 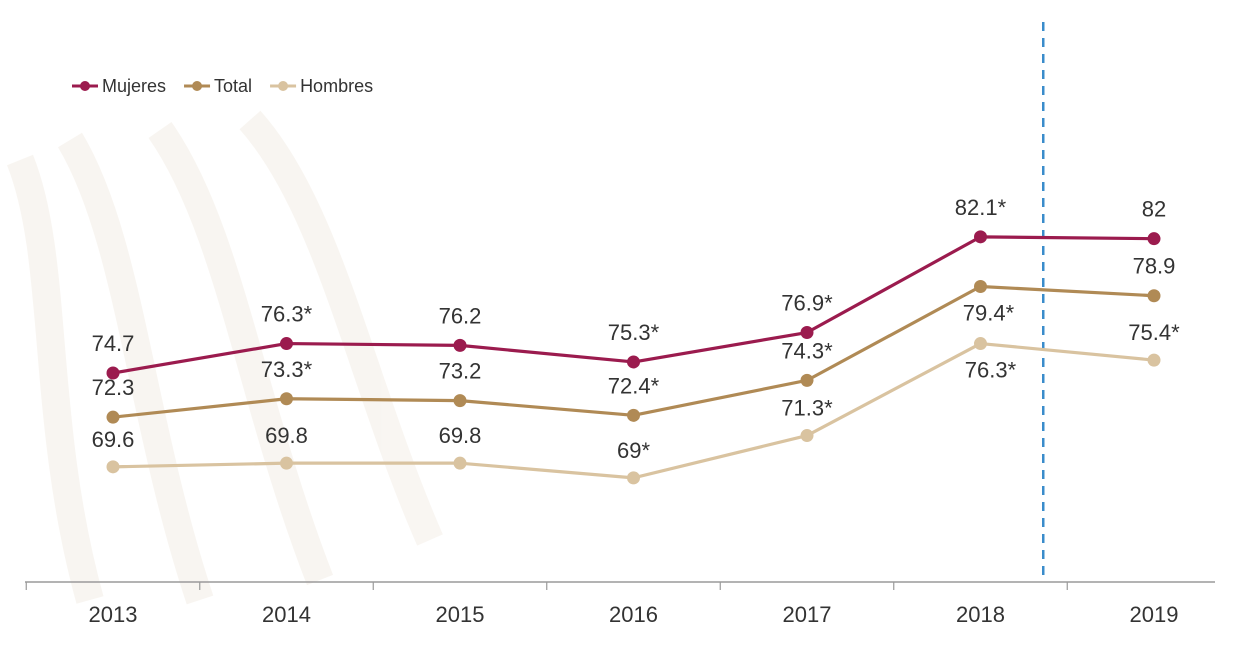 I want to click on data-label-mujeres: 75.3*, so click(x=634, y=332).